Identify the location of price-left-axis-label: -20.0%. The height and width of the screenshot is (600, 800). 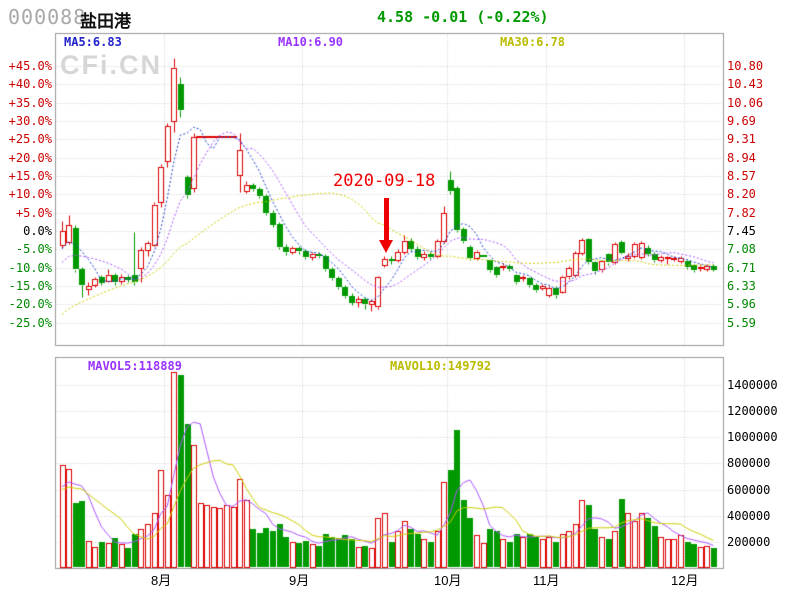
(30, 304).